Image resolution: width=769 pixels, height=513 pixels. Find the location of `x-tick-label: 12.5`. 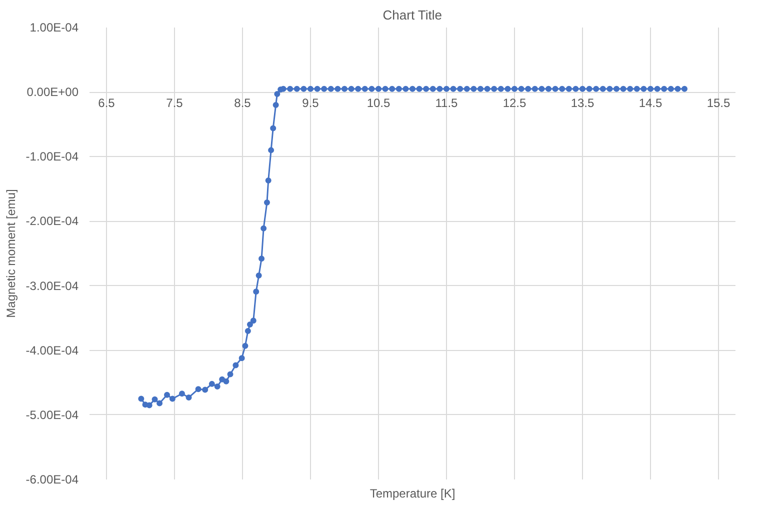

x-tick-label: 12.5 is located at coordinates (514, 103).